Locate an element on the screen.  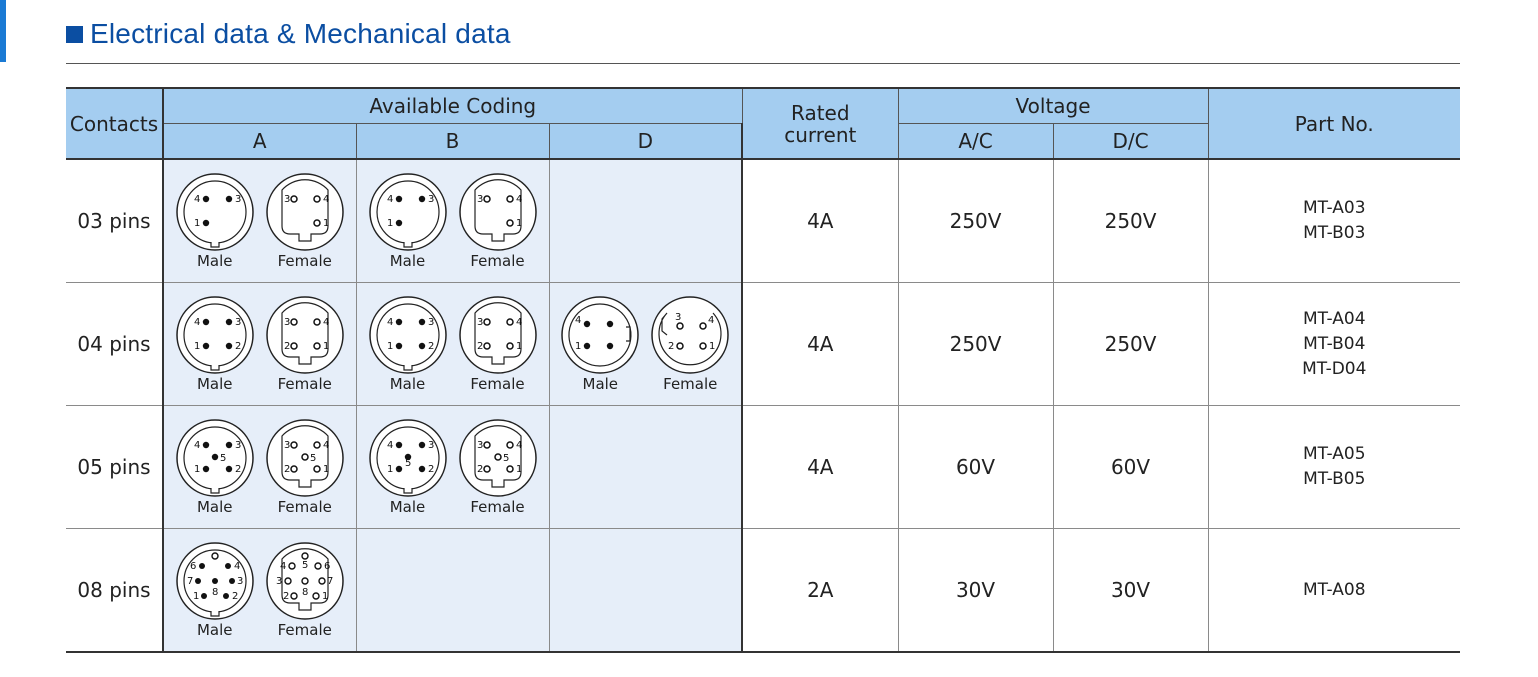
coding-d-cell: 4 1 Male 3 is located at coordinates (646, 344).